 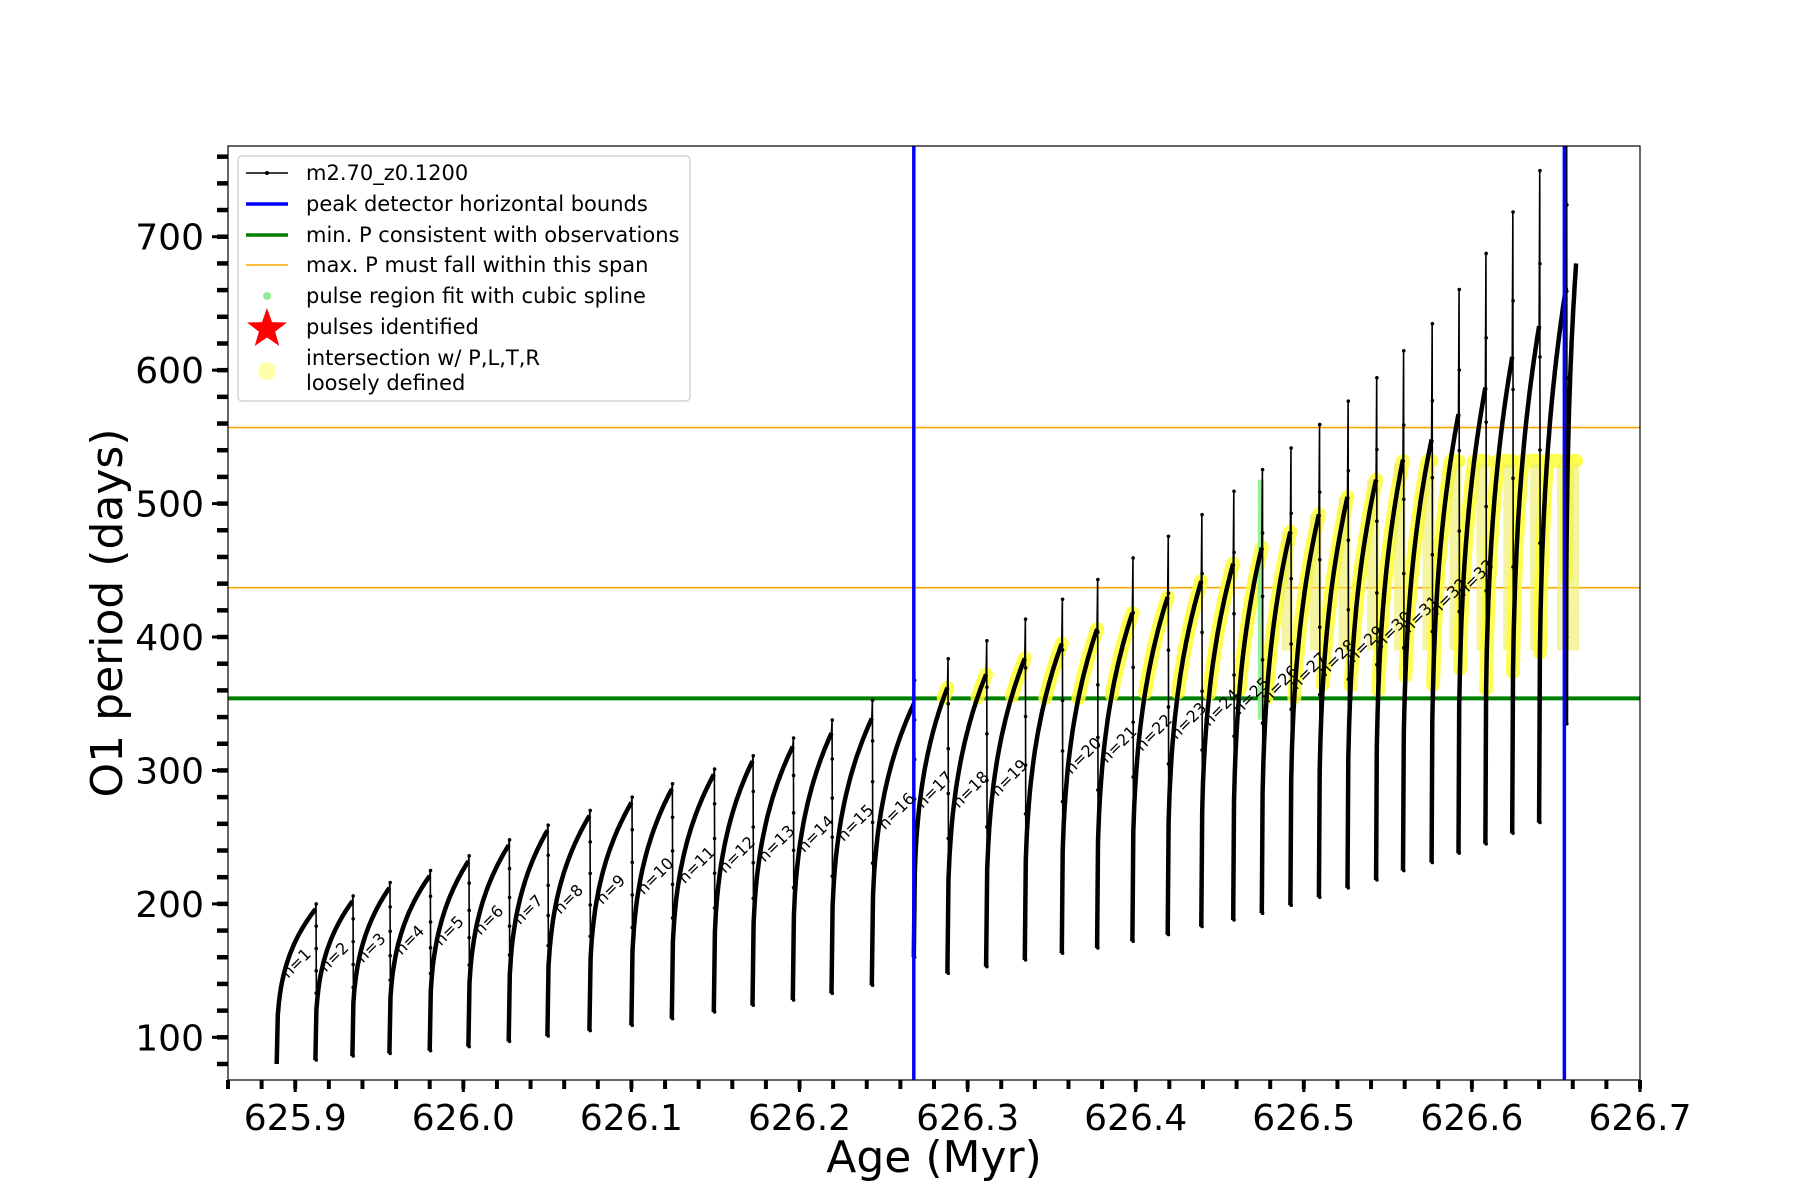 I want to click on legend-label: intersection w/ P,L,T,R, so click(x=423, y=358).